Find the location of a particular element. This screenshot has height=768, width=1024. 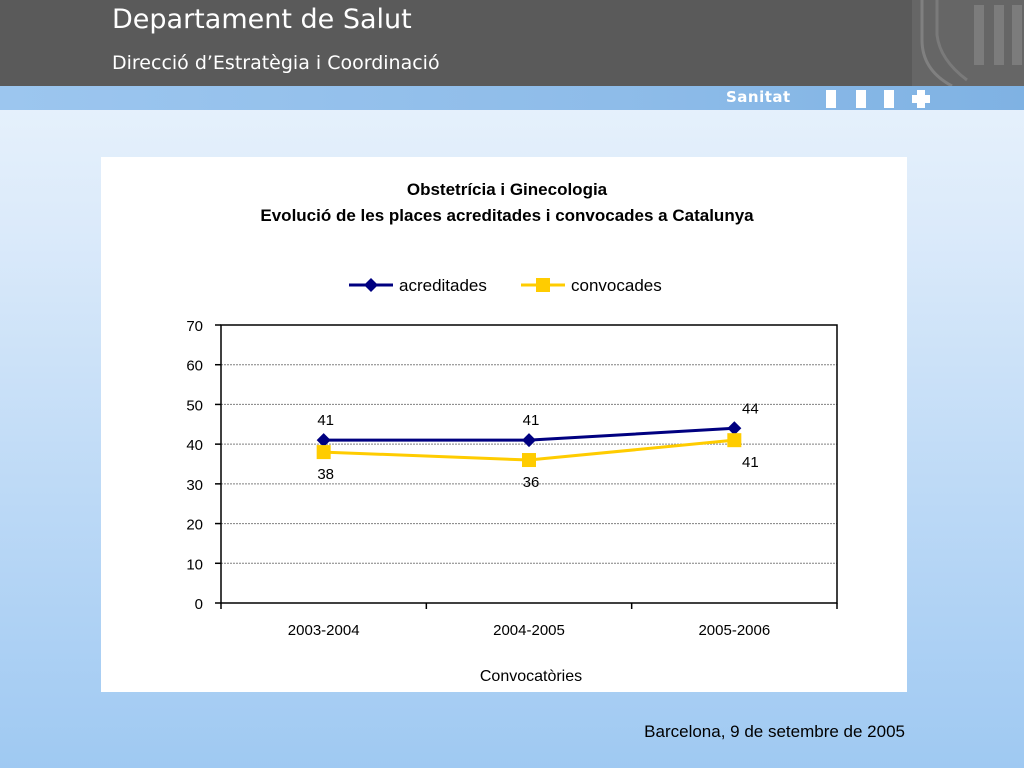

data-label-convocades: 41 is located at coordinates (750, 462).